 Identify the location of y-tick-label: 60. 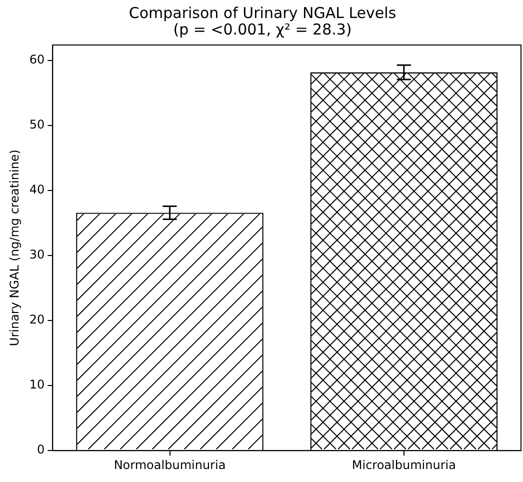
(37, 59).